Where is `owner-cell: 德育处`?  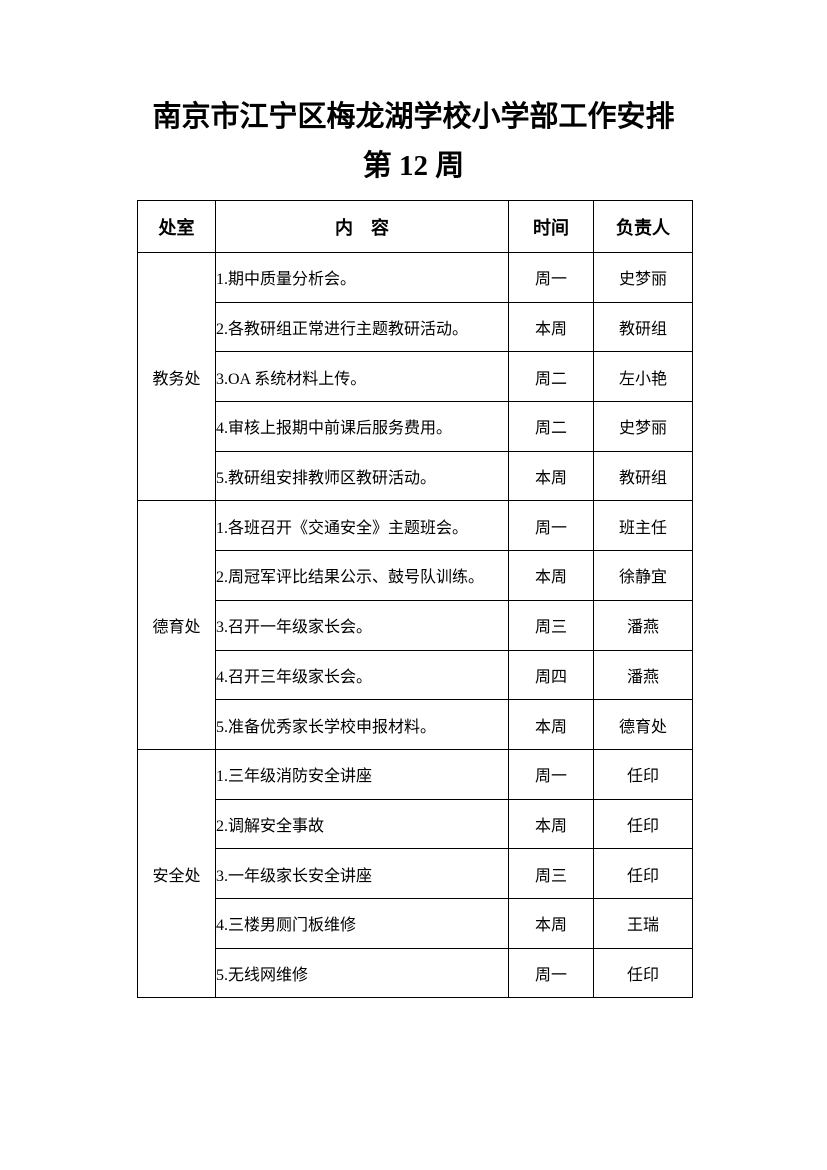
owner-cell: 德育处 is located at coordinates (643, 724).